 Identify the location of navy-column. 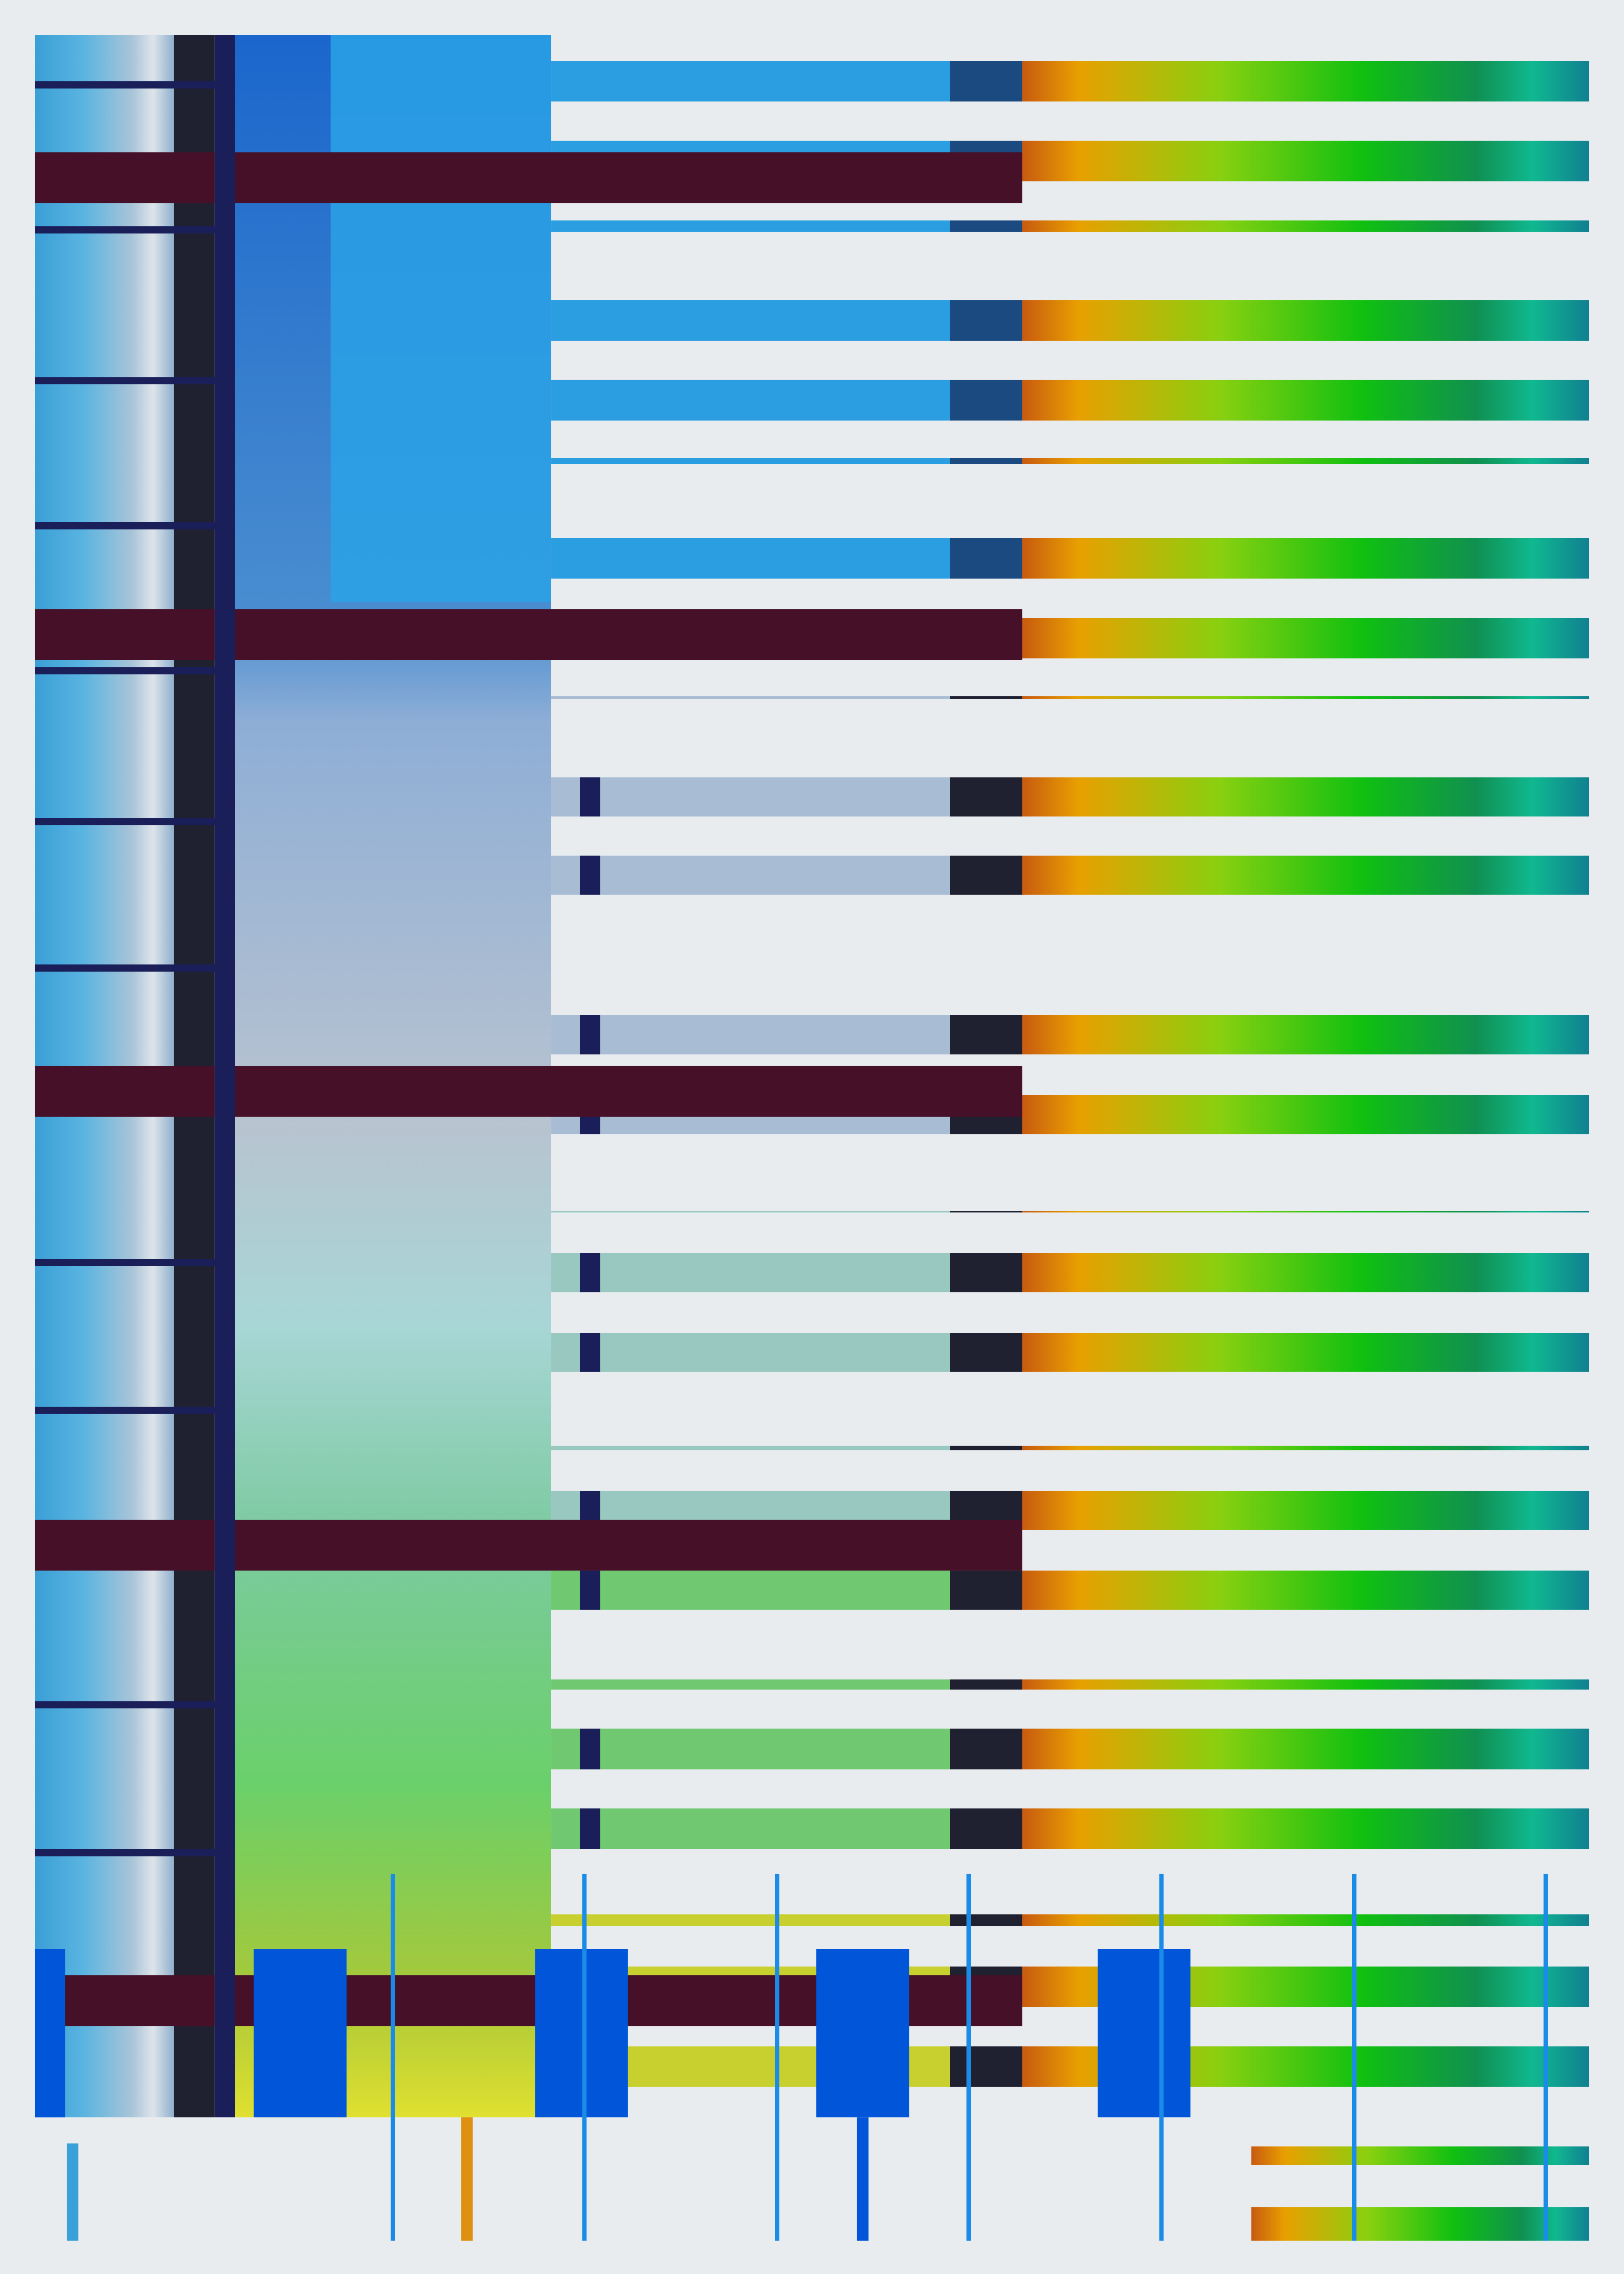
(224, 1076).